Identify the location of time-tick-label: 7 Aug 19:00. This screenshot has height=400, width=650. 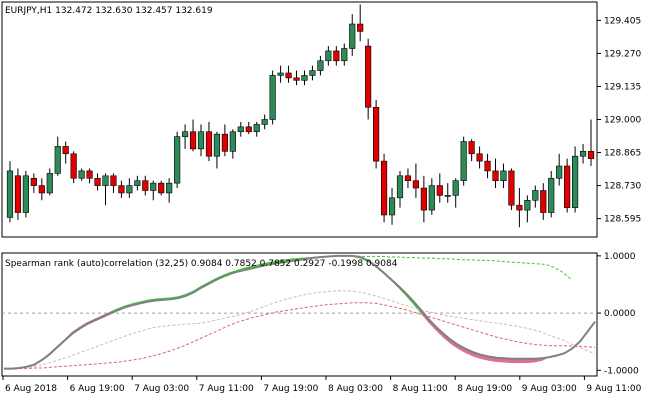
(290, 389).